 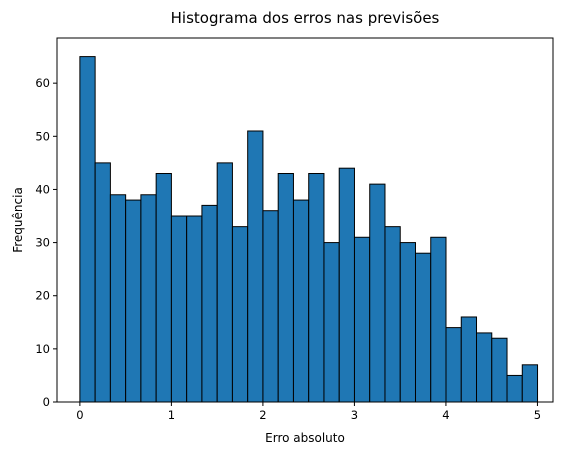 What do you see at coordinates (171, 415) in the screenshot?
I see `x-tick-label: 1` at bounding box center [171, 415].